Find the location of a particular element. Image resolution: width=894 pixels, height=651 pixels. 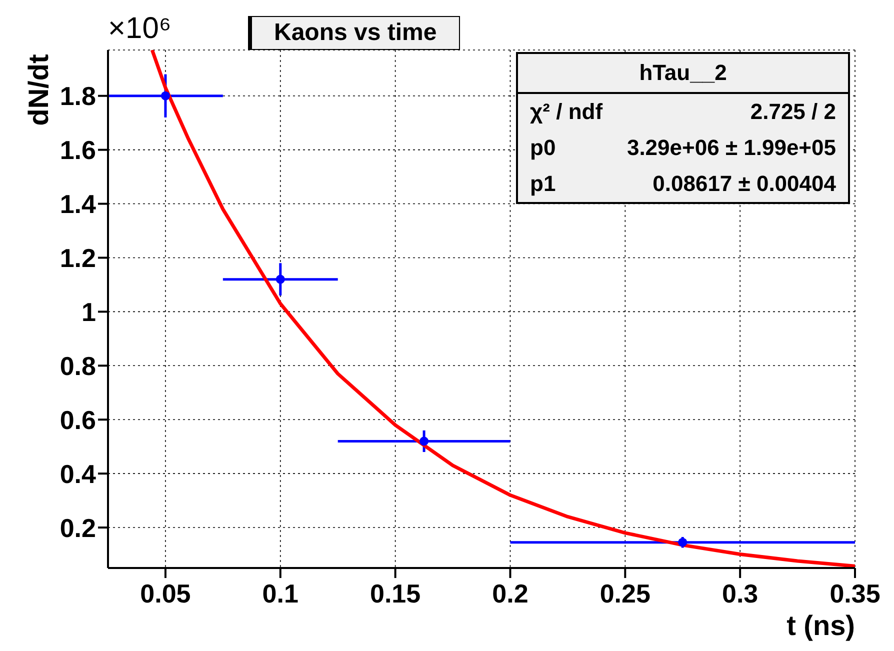

y-tick-label: 1.8 is located at coordinates (78, 96).